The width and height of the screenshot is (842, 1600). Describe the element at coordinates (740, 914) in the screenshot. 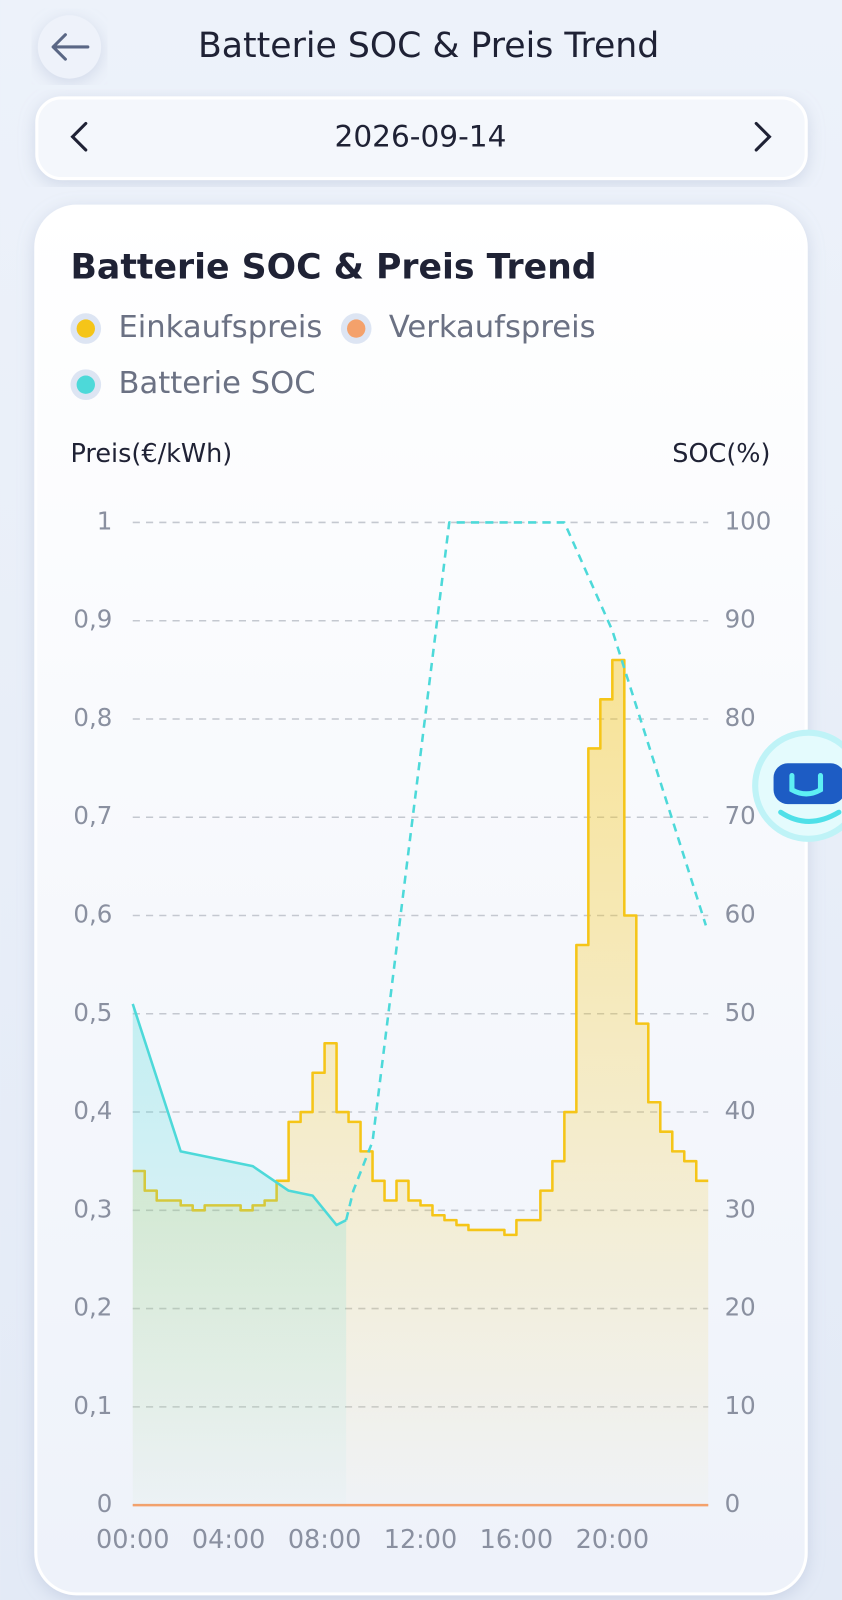

I see `y2-tick-label: 60` at that location.